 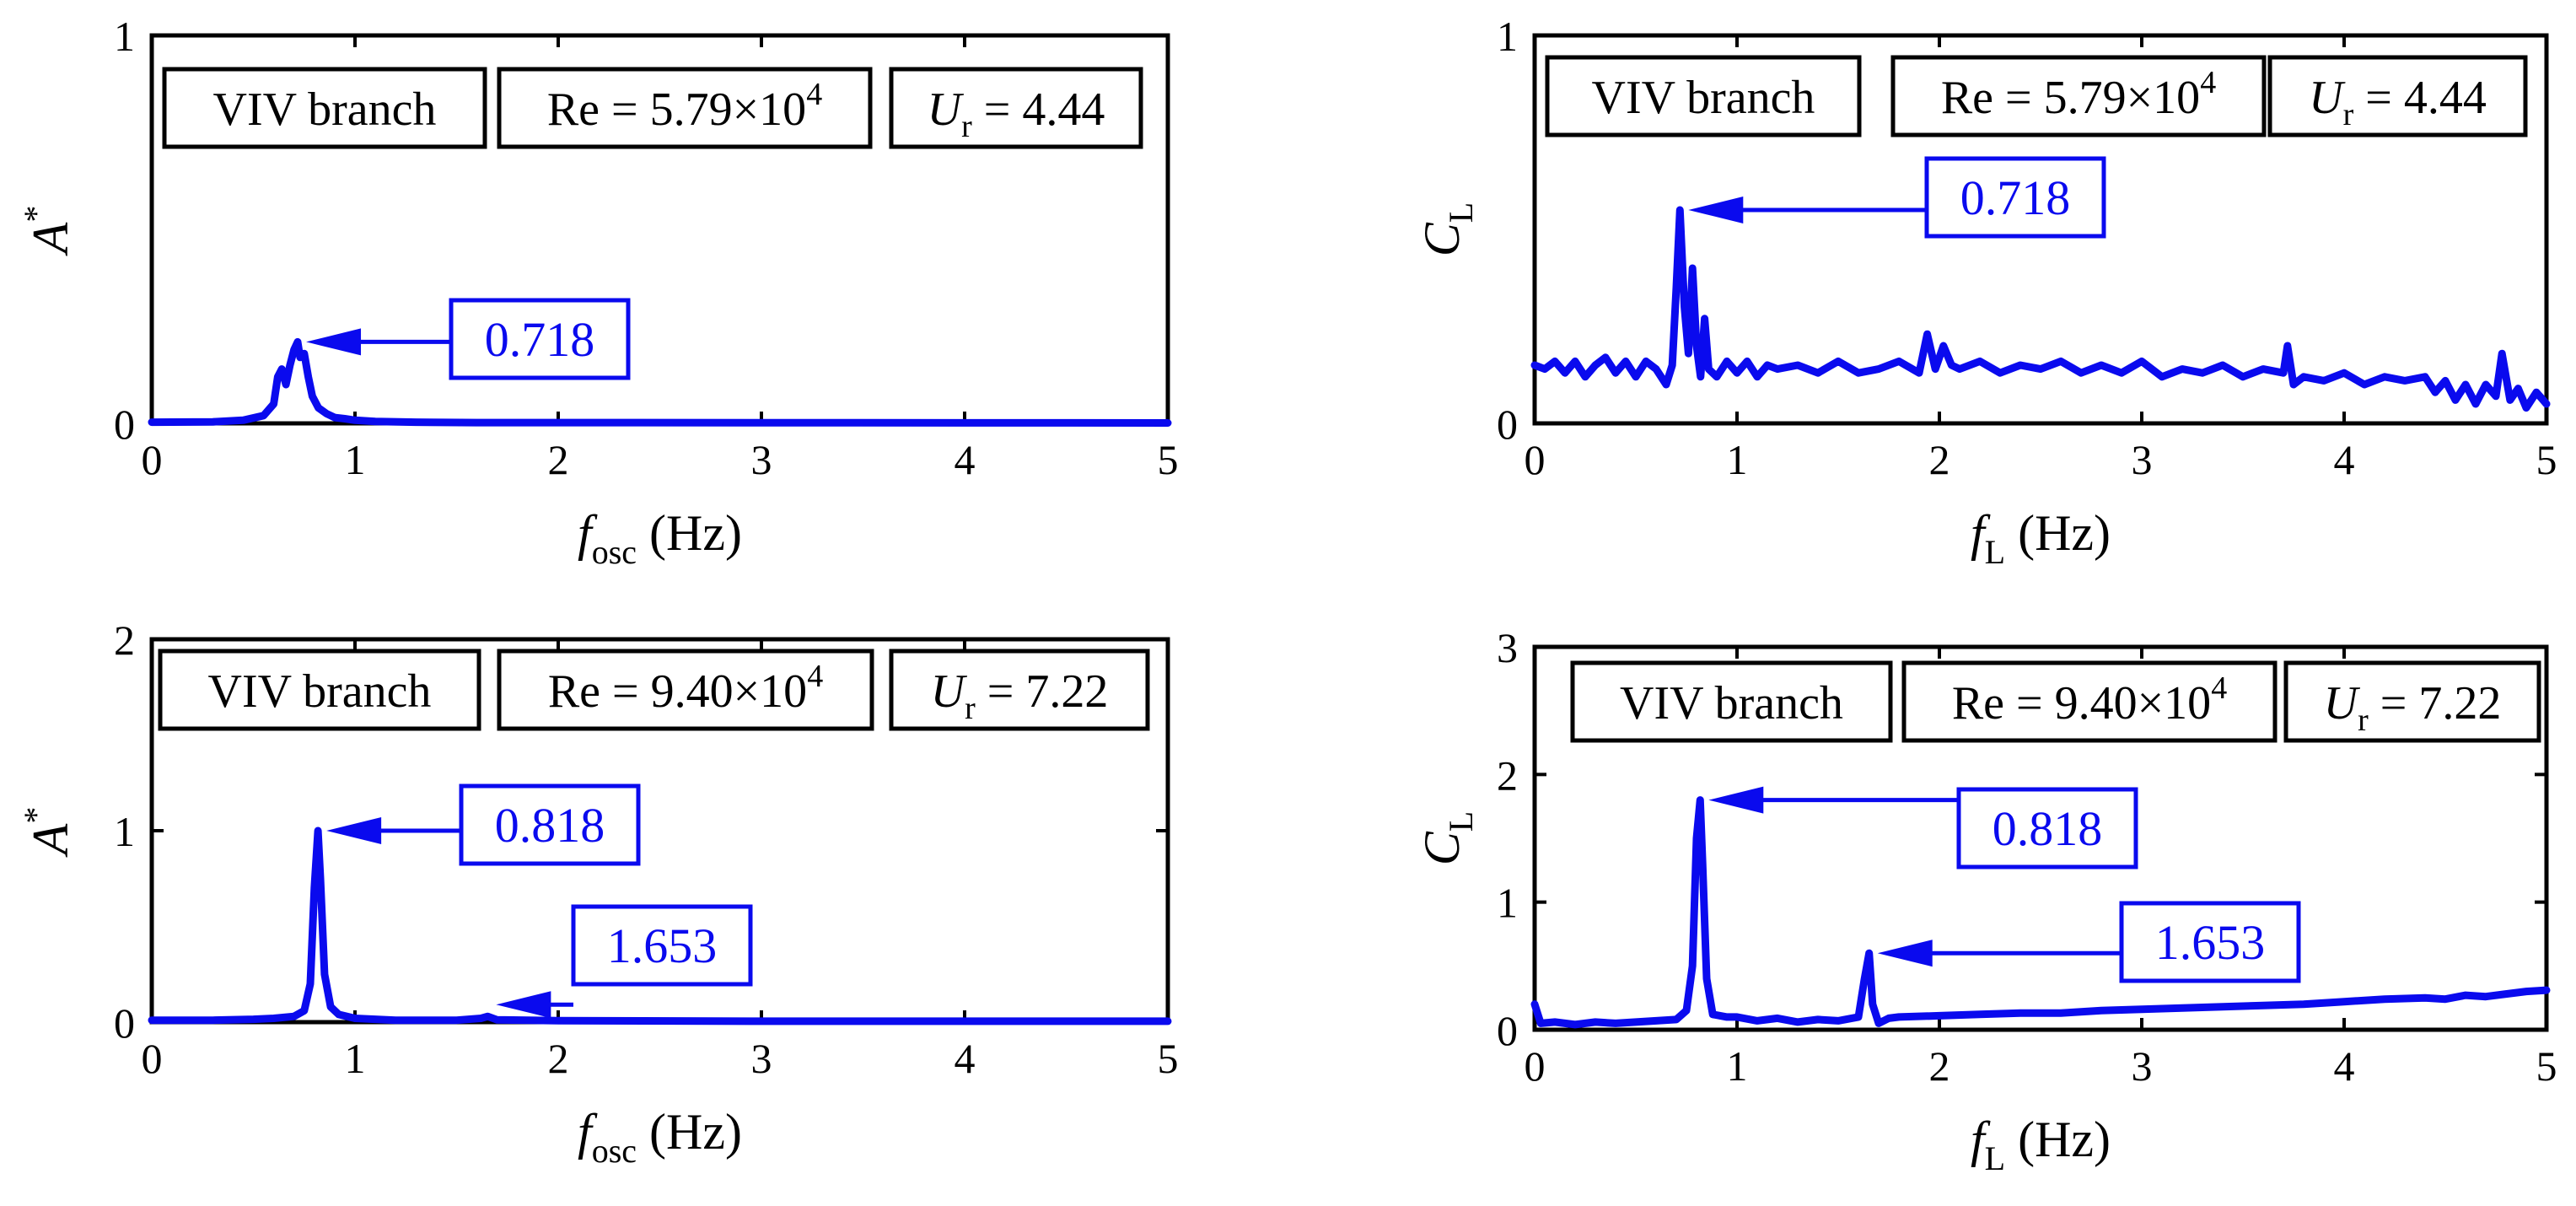 I want to click on velocity-tag, so click(x=1016, y=108).